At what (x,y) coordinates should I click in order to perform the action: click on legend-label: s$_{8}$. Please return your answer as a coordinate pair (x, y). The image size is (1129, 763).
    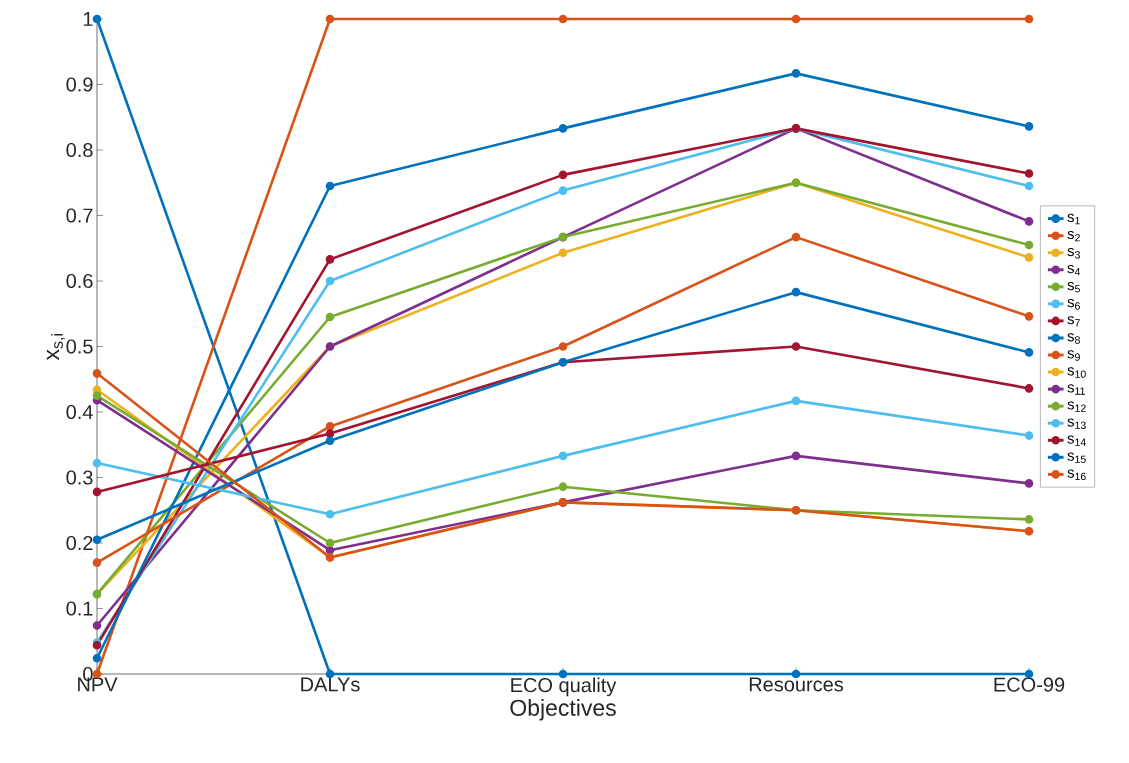
    Looking at the image, I should click on (1073, 338).